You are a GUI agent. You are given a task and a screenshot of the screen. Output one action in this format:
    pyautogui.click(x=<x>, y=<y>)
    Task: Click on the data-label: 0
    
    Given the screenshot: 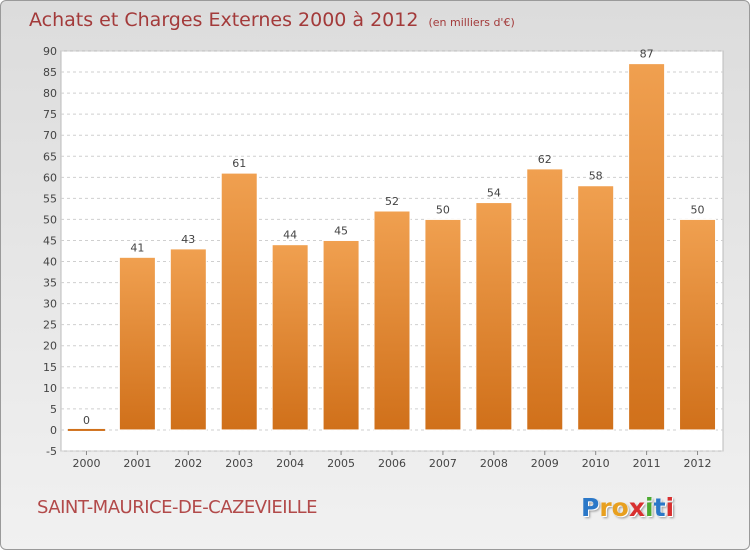 What is the action you would take?
    pyautogui.click(x=86, y=420)
    